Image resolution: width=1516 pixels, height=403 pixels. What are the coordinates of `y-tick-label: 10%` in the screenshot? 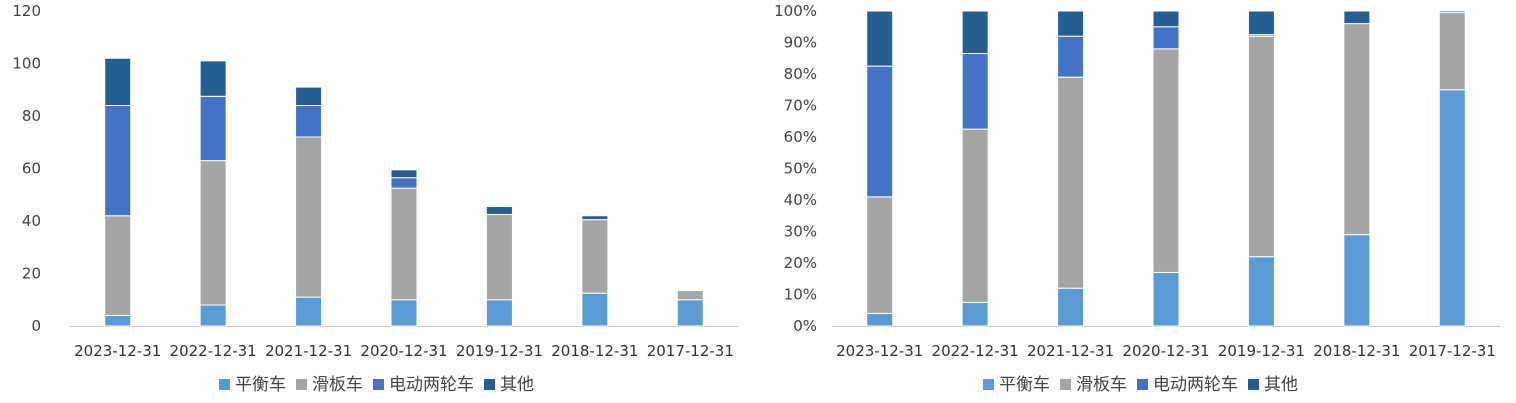 It's located at (800, 295).